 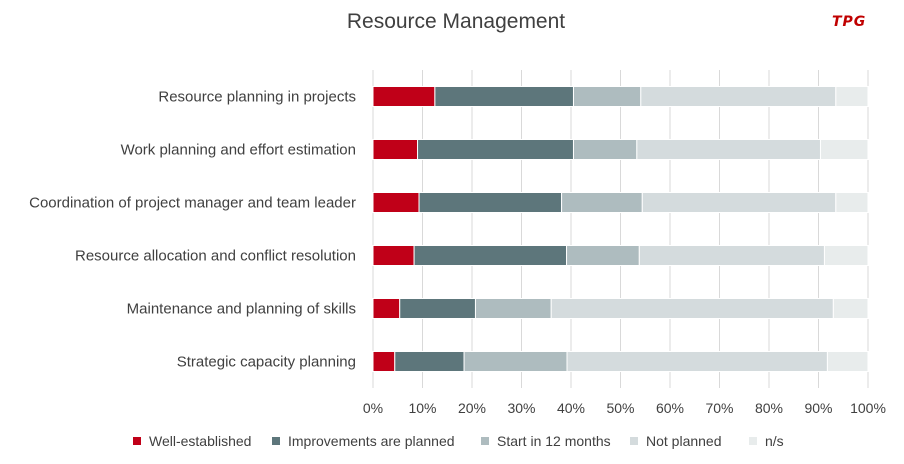 What do you see at coordinates (684, 441) in the screenshot?
I see `legend-label: Not planned` at bounding box center [684, 441].